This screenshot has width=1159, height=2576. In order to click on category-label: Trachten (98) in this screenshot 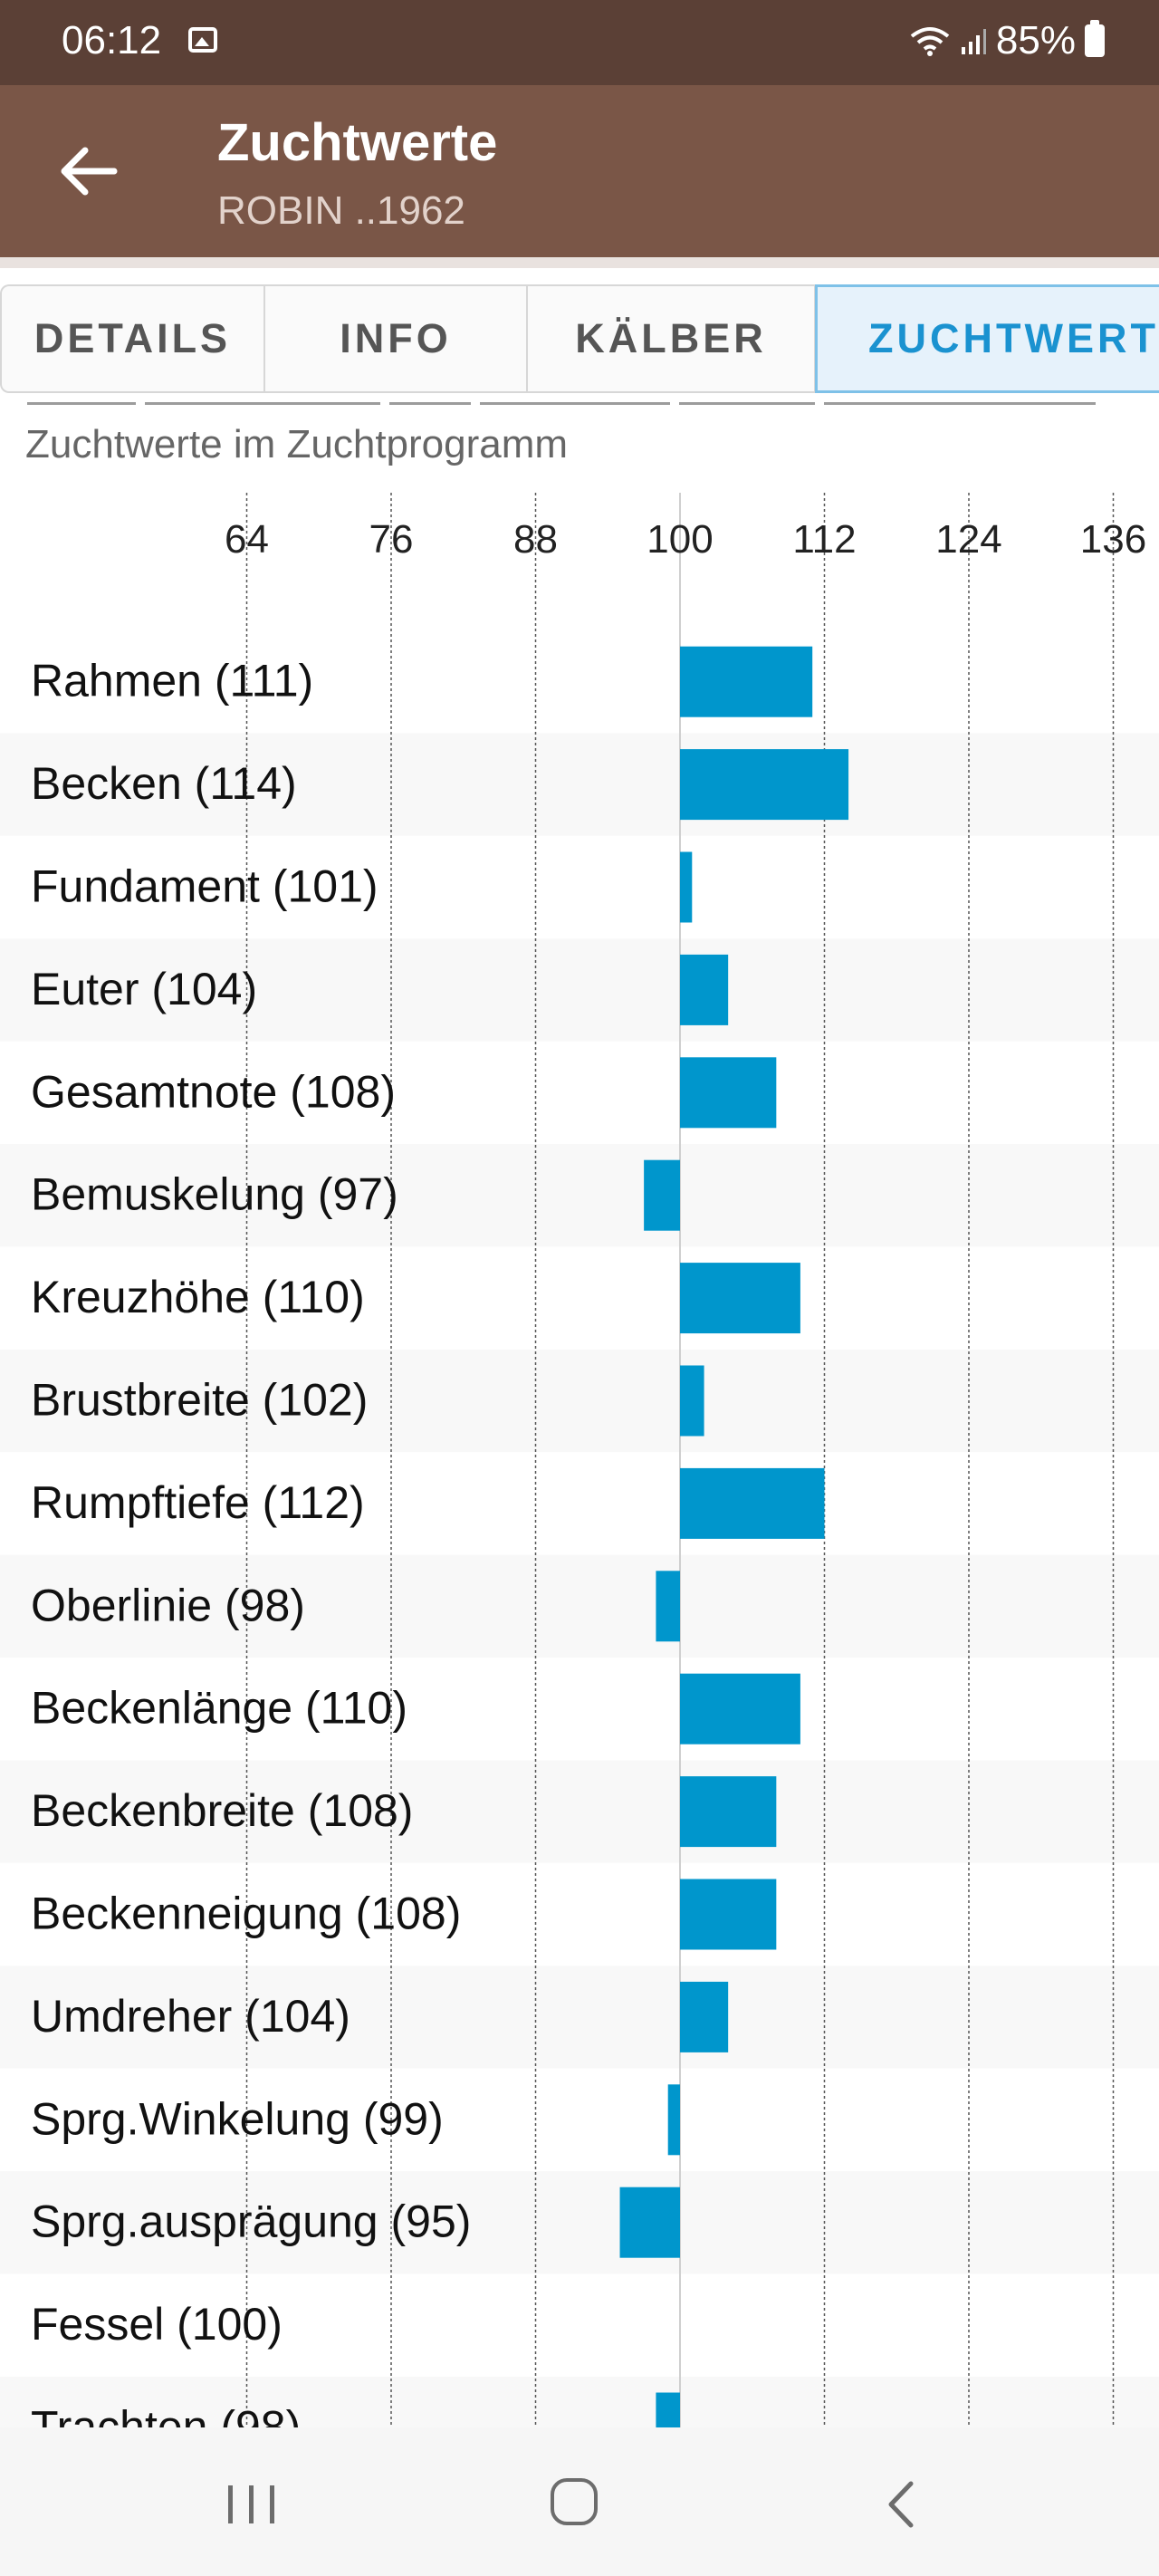, I will do `click(166, 2415)`.